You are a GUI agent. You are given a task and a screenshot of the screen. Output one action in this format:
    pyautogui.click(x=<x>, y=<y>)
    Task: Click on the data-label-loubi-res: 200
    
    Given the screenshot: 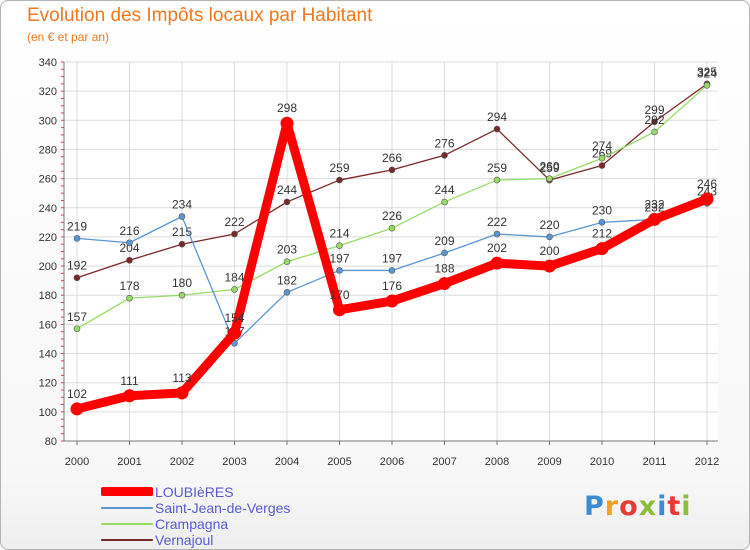 What is the action you would take?
    pyautogui.click(x=549, y=251)
    